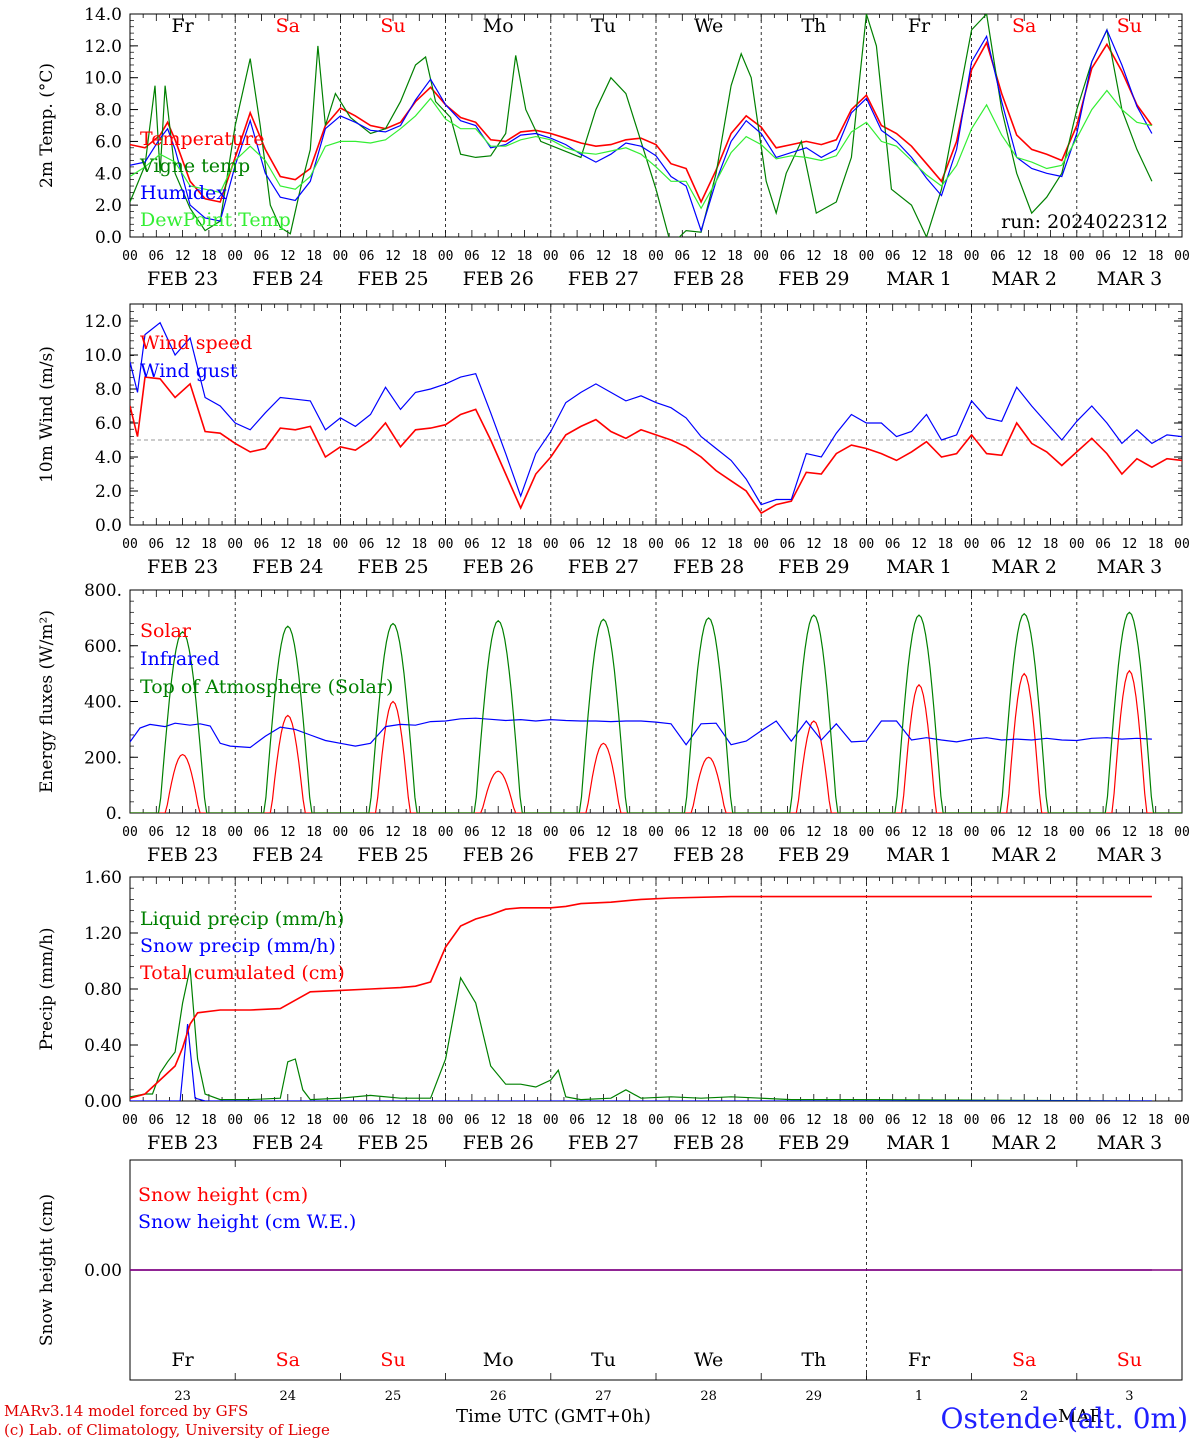 The image size is (1194, 1440). What do you see at coordinates (1129, 1396) in the screenshot?
I see `day-number-label: 3` at bounding box center [1129, 1396].